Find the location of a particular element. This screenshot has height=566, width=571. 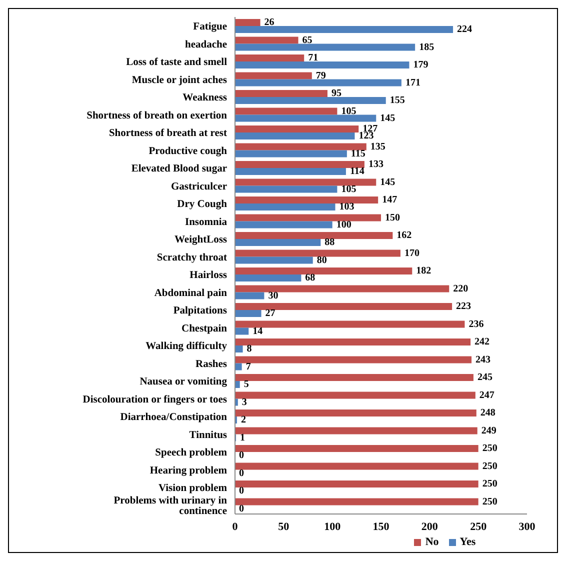

y-tick-label: Nausea or vomiting is located at coordinates (184, 382).